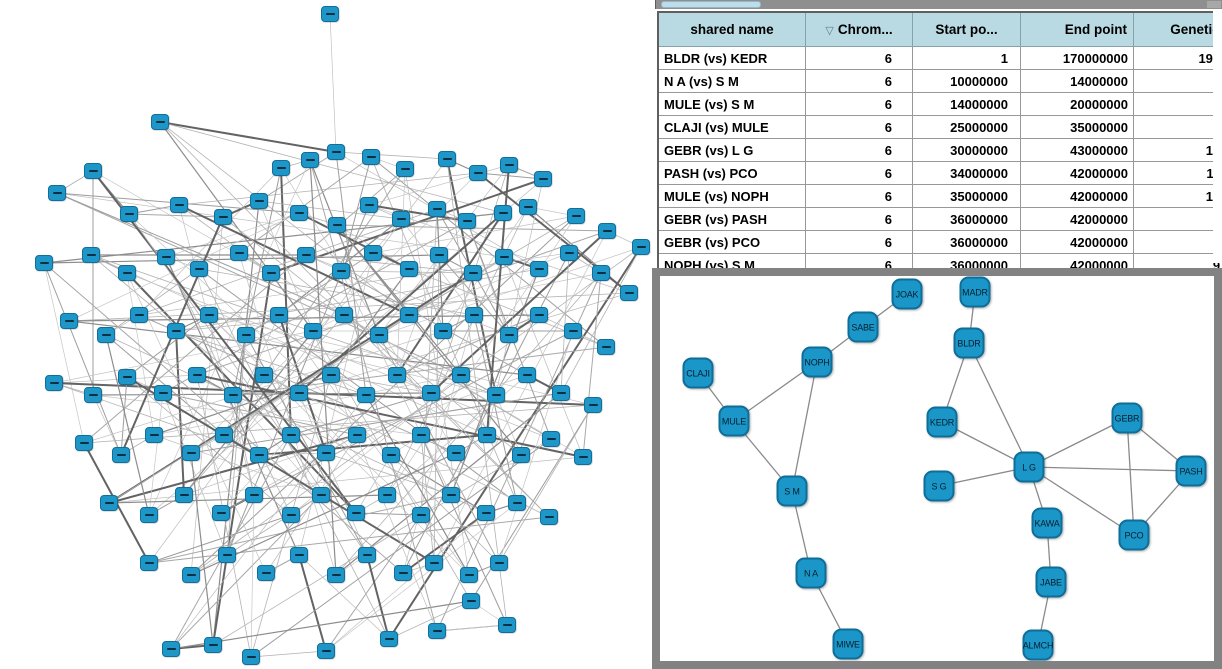 Image resolution: width=1222 pixels, height=669 pixels. What do you see at coordinates (939, 242) in the screenshot?
I see `table-row: GEBR (vs) PCO636000000420000008.4` at bounding box center [939, 242].